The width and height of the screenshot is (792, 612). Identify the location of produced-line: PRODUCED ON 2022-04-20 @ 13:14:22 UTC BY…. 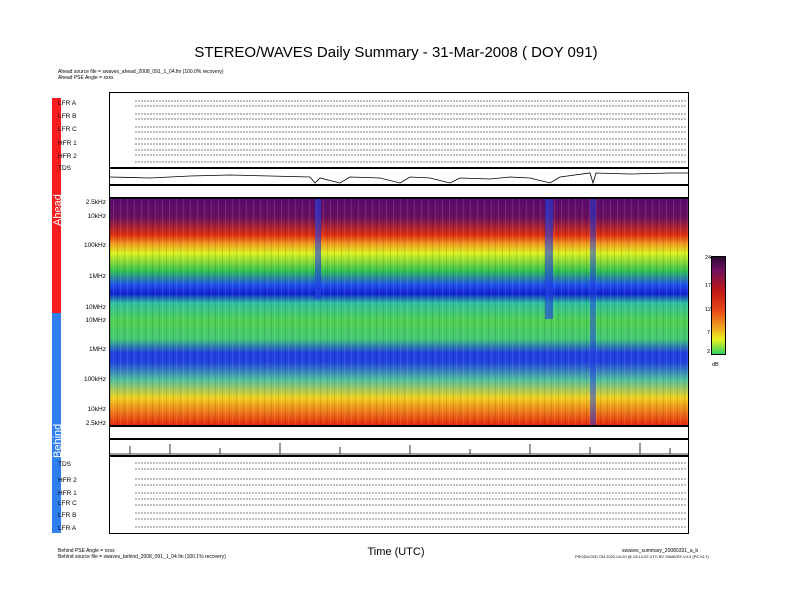
(642, 556).